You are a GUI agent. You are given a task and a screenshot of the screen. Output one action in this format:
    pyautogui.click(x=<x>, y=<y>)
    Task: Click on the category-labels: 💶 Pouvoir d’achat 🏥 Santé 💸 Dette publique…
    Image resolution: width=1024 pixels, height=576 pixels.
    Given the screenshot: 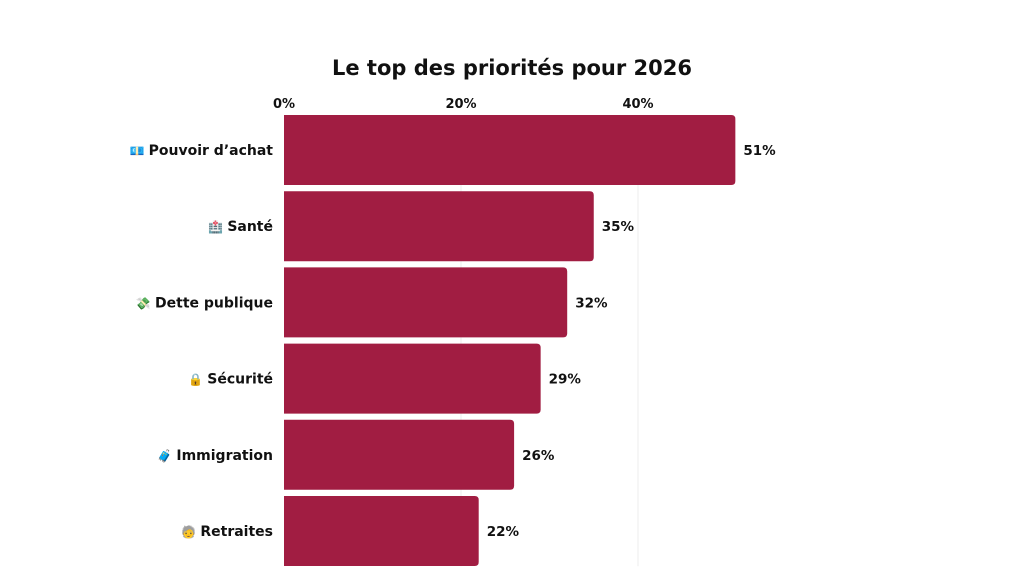 What is the action you would take?
    pyautogui.click(x=202, y=341)
    